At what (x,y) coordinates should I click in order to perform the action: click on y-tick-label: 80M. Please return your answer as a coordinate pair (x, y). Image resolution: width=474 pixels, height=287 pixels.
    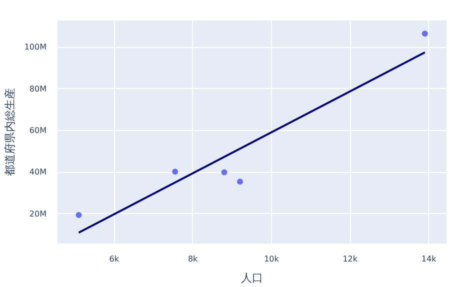
    Looking at the image, I should click on (38, 89).